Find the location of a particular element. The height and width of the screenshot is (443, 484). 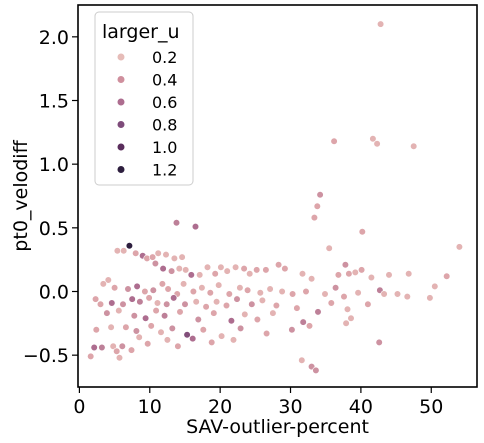

legend-label: 1.0 is located at coordinates (164, 147).